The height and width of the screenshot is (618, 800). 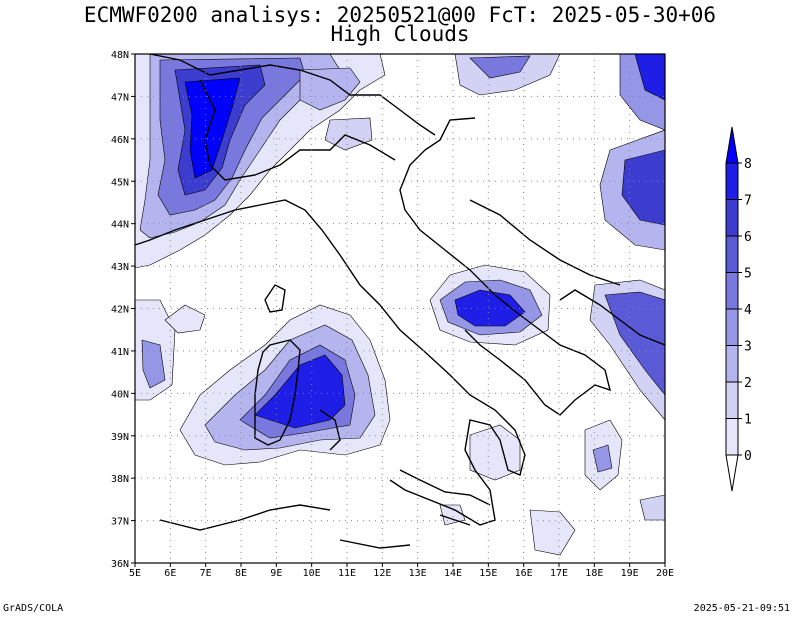 What do you see at coordinates (741, 608) in the screenshot?
I see `footer-right: 2025-05-21-09:51` at bounding box center [741, 608].